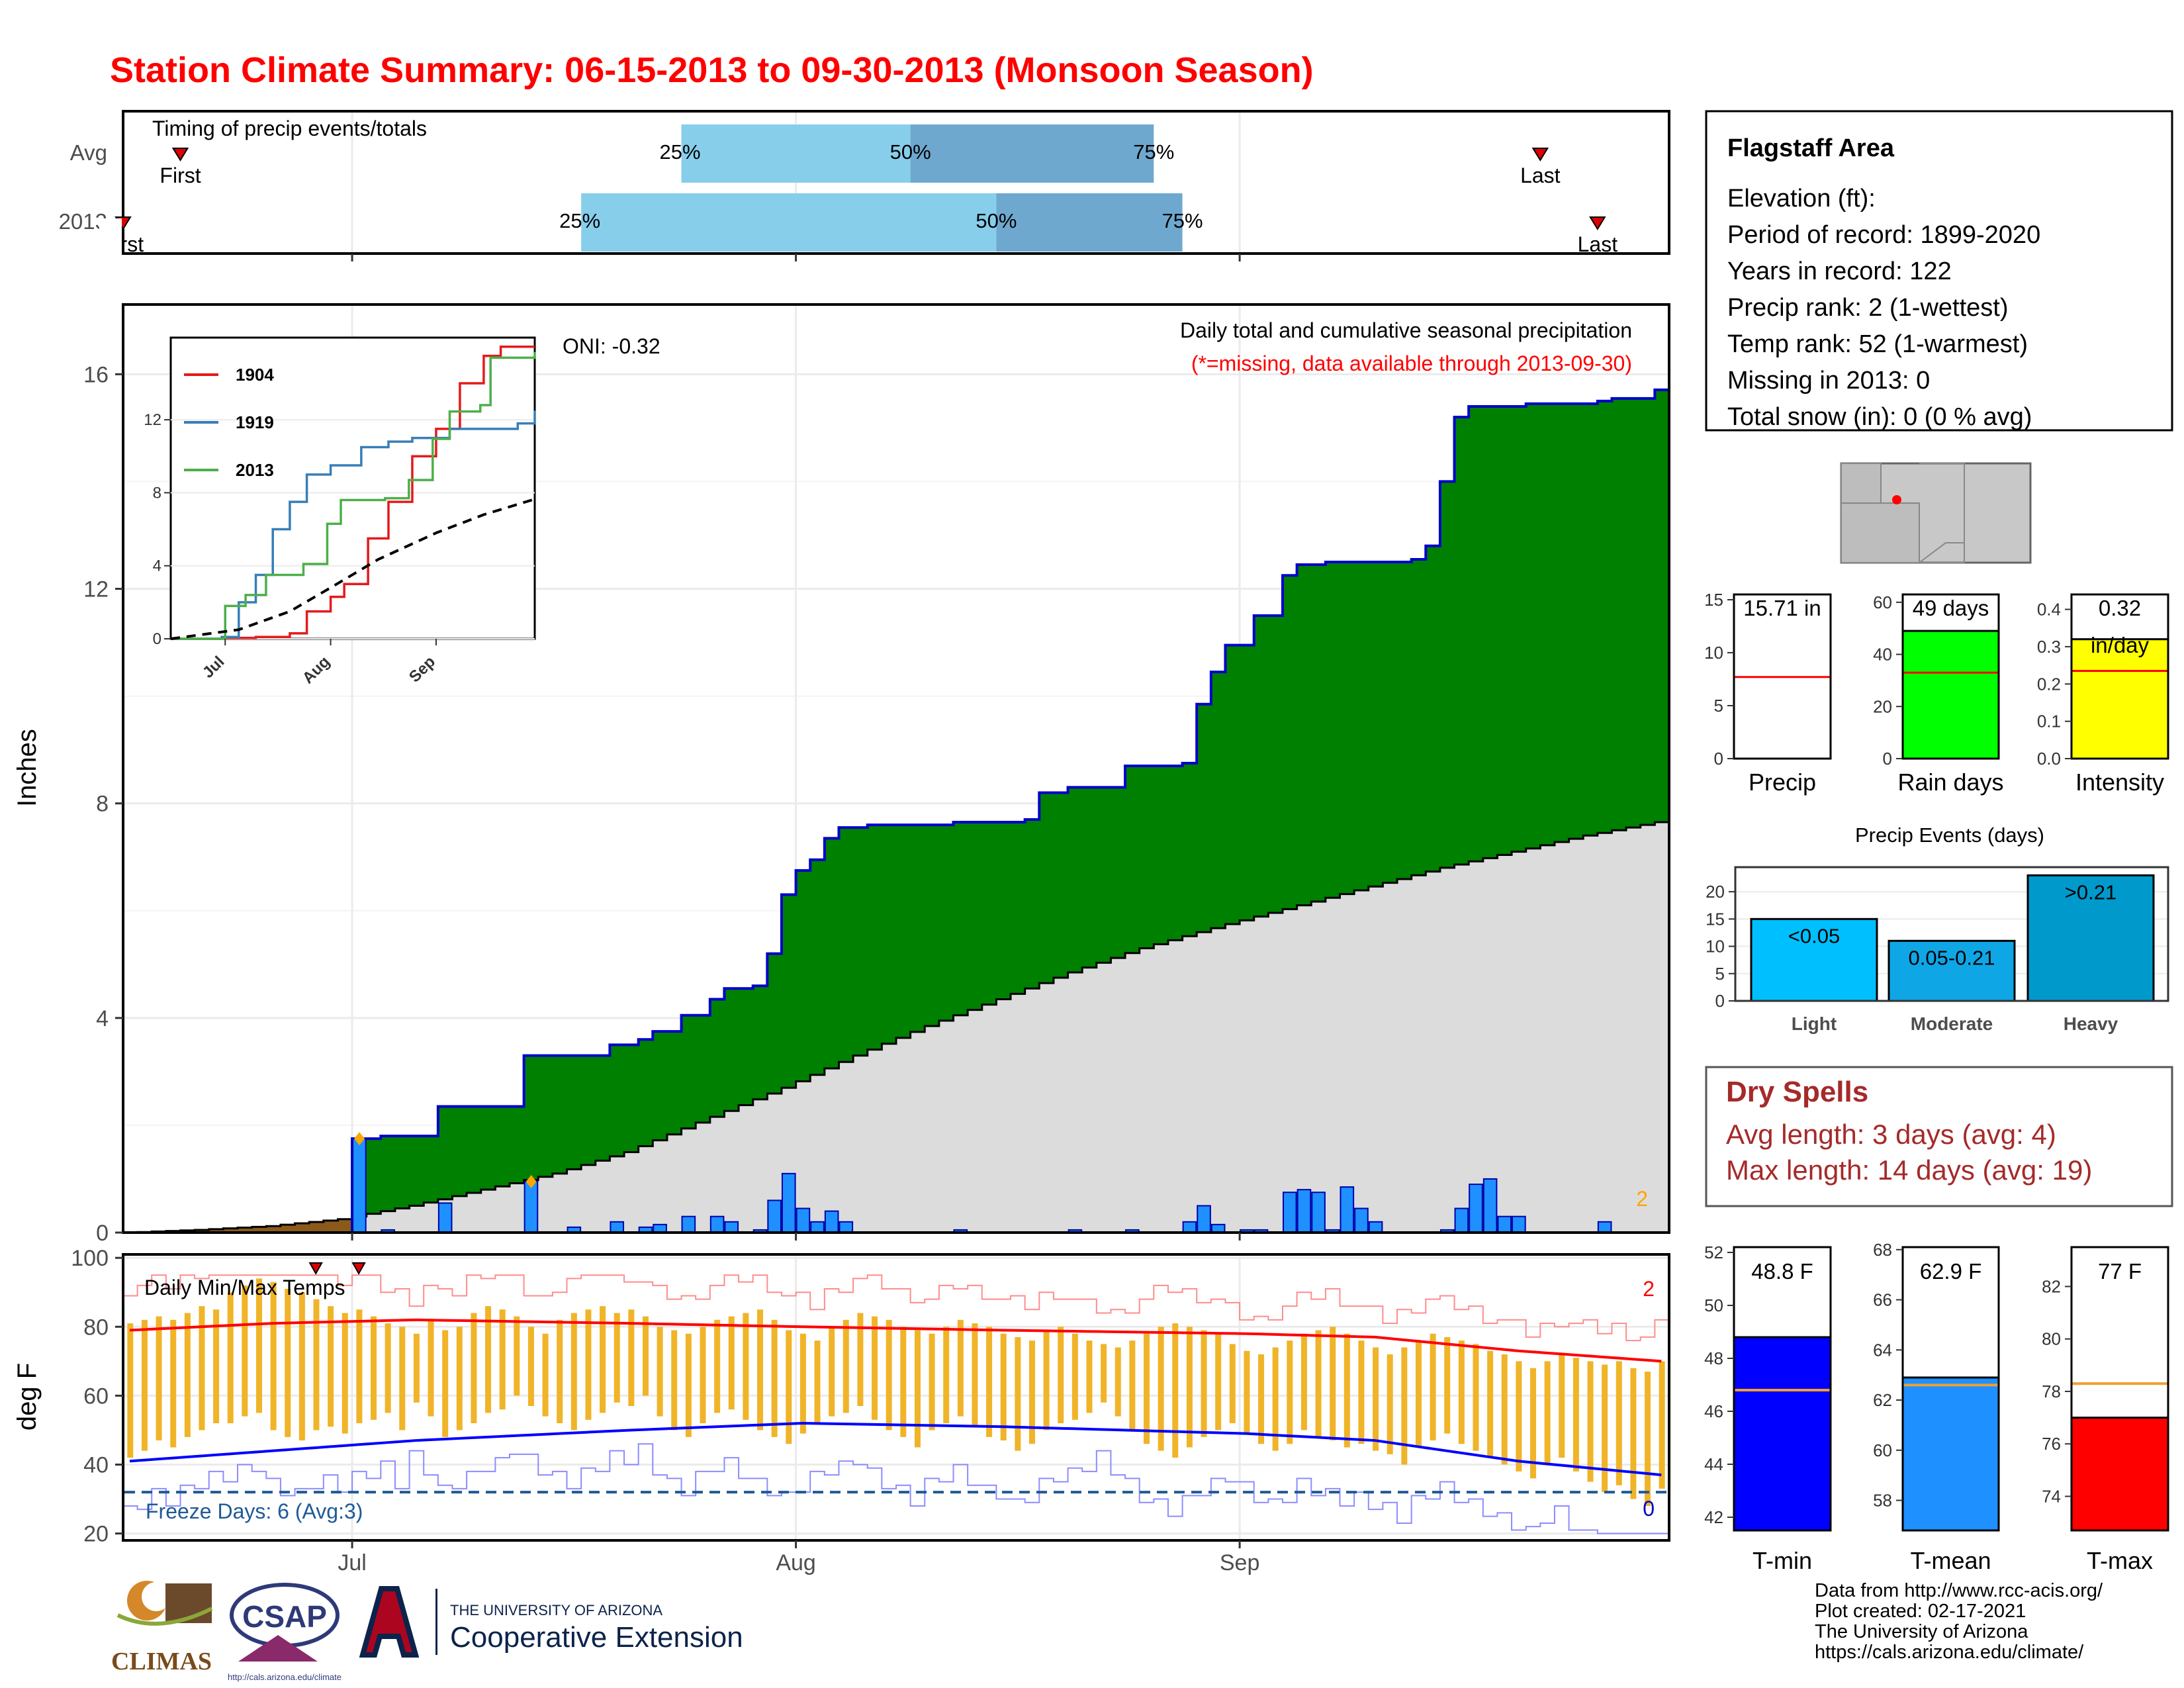 The height and width of the screenshot is (1688, 2184). Describe the element at coordinates (1951, 1271) in the screenshot. I see `temp-summary-value-1: 62.9 F` at that location.